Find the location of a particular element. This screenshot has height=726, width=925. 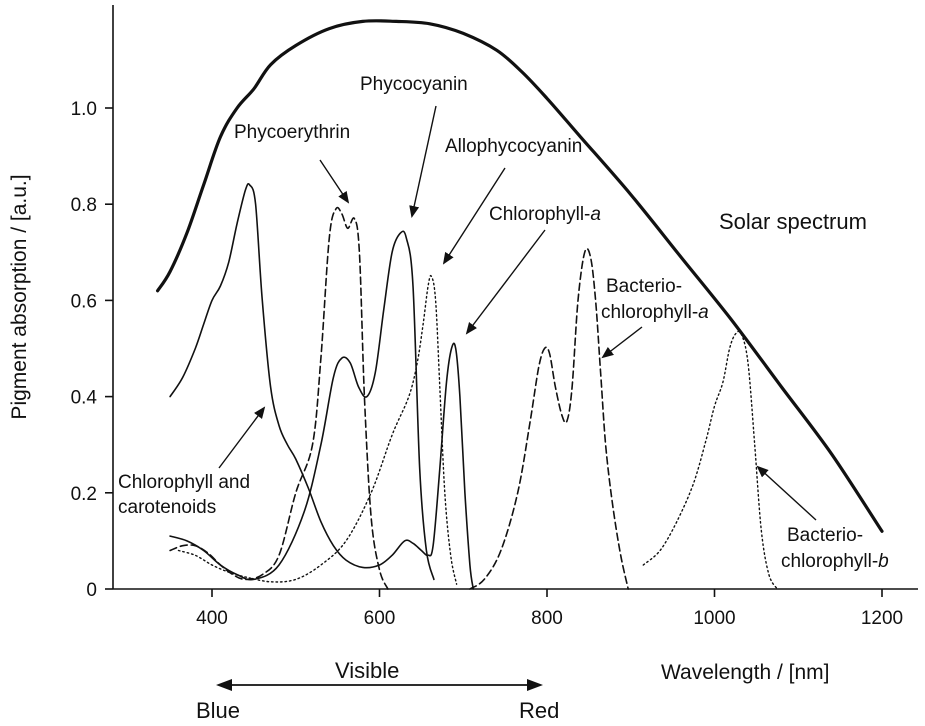

y-tick-label: 0 is located at coordinates (91, 590).